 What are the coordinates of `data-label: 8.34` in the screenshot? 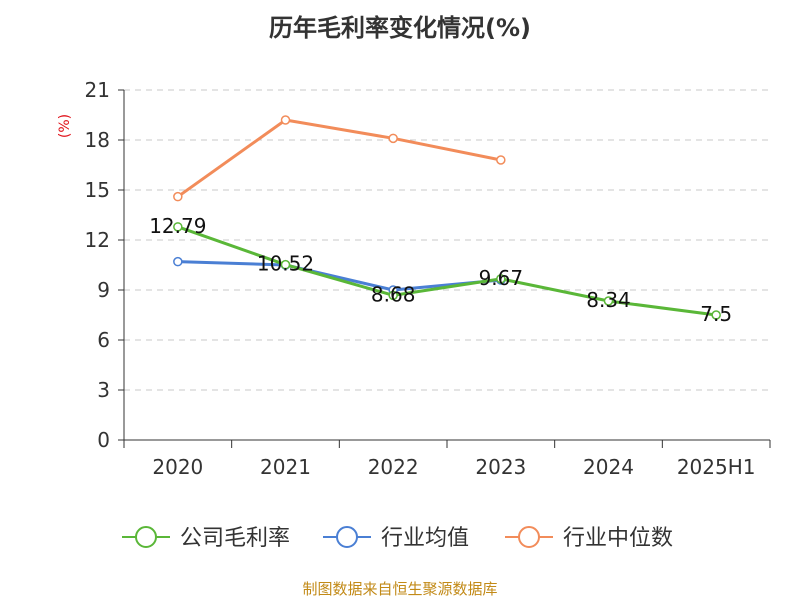 It's located at (608, 300).